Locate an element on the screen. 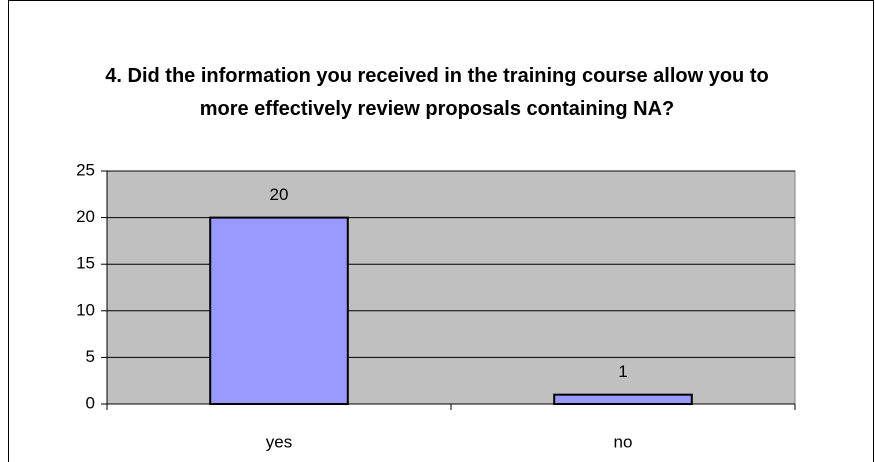 The width and height of the screenshot is (875, 462). data-label: 1 is located at coordinates (622, 371).